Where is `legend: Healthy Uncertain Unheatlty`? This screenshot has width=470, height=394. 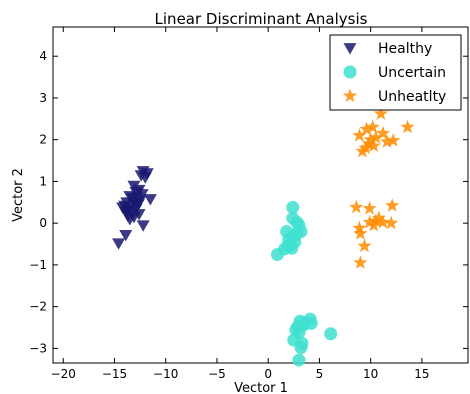
legend: Healthy Uncertain Unheatlty is located at coordinates (395, 72).